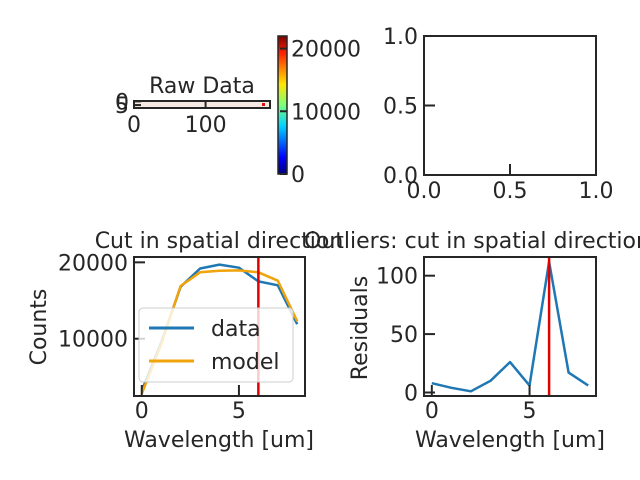  I want to click on colorbar-tick-label-0: 0, so click(298, 175).